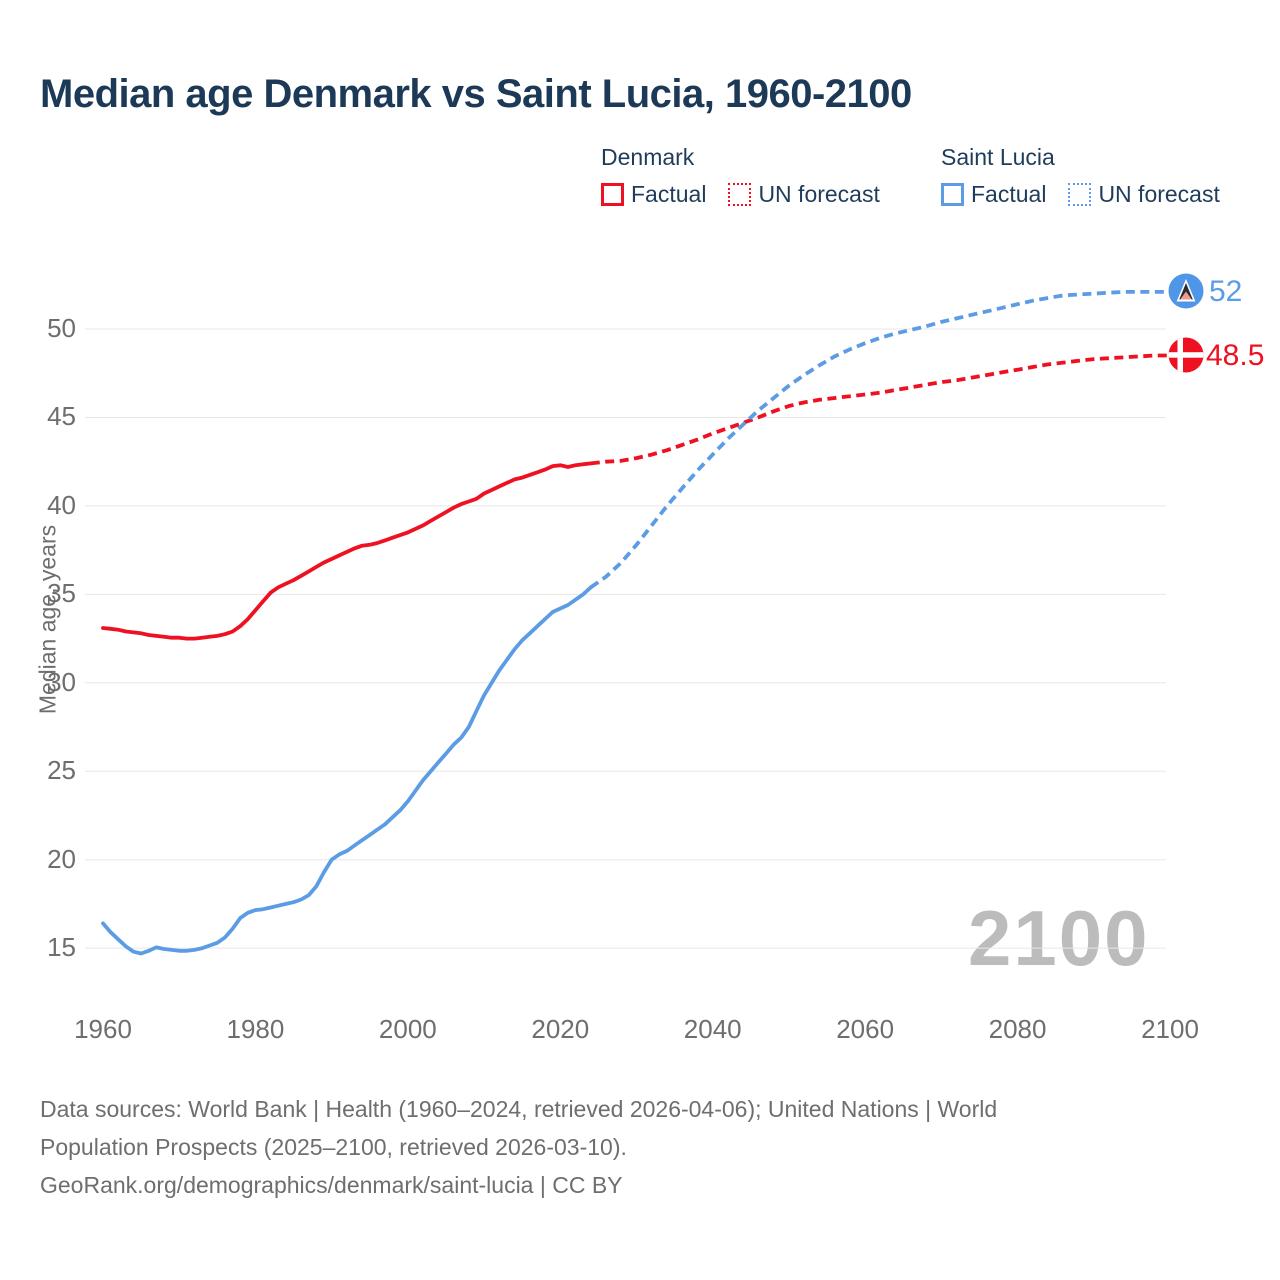 The width and height of the screenshot is (1280, 1280). Describe the element at coordinates (61, 504) in the screenshot. I see `y-tick-label: 40` at that location.